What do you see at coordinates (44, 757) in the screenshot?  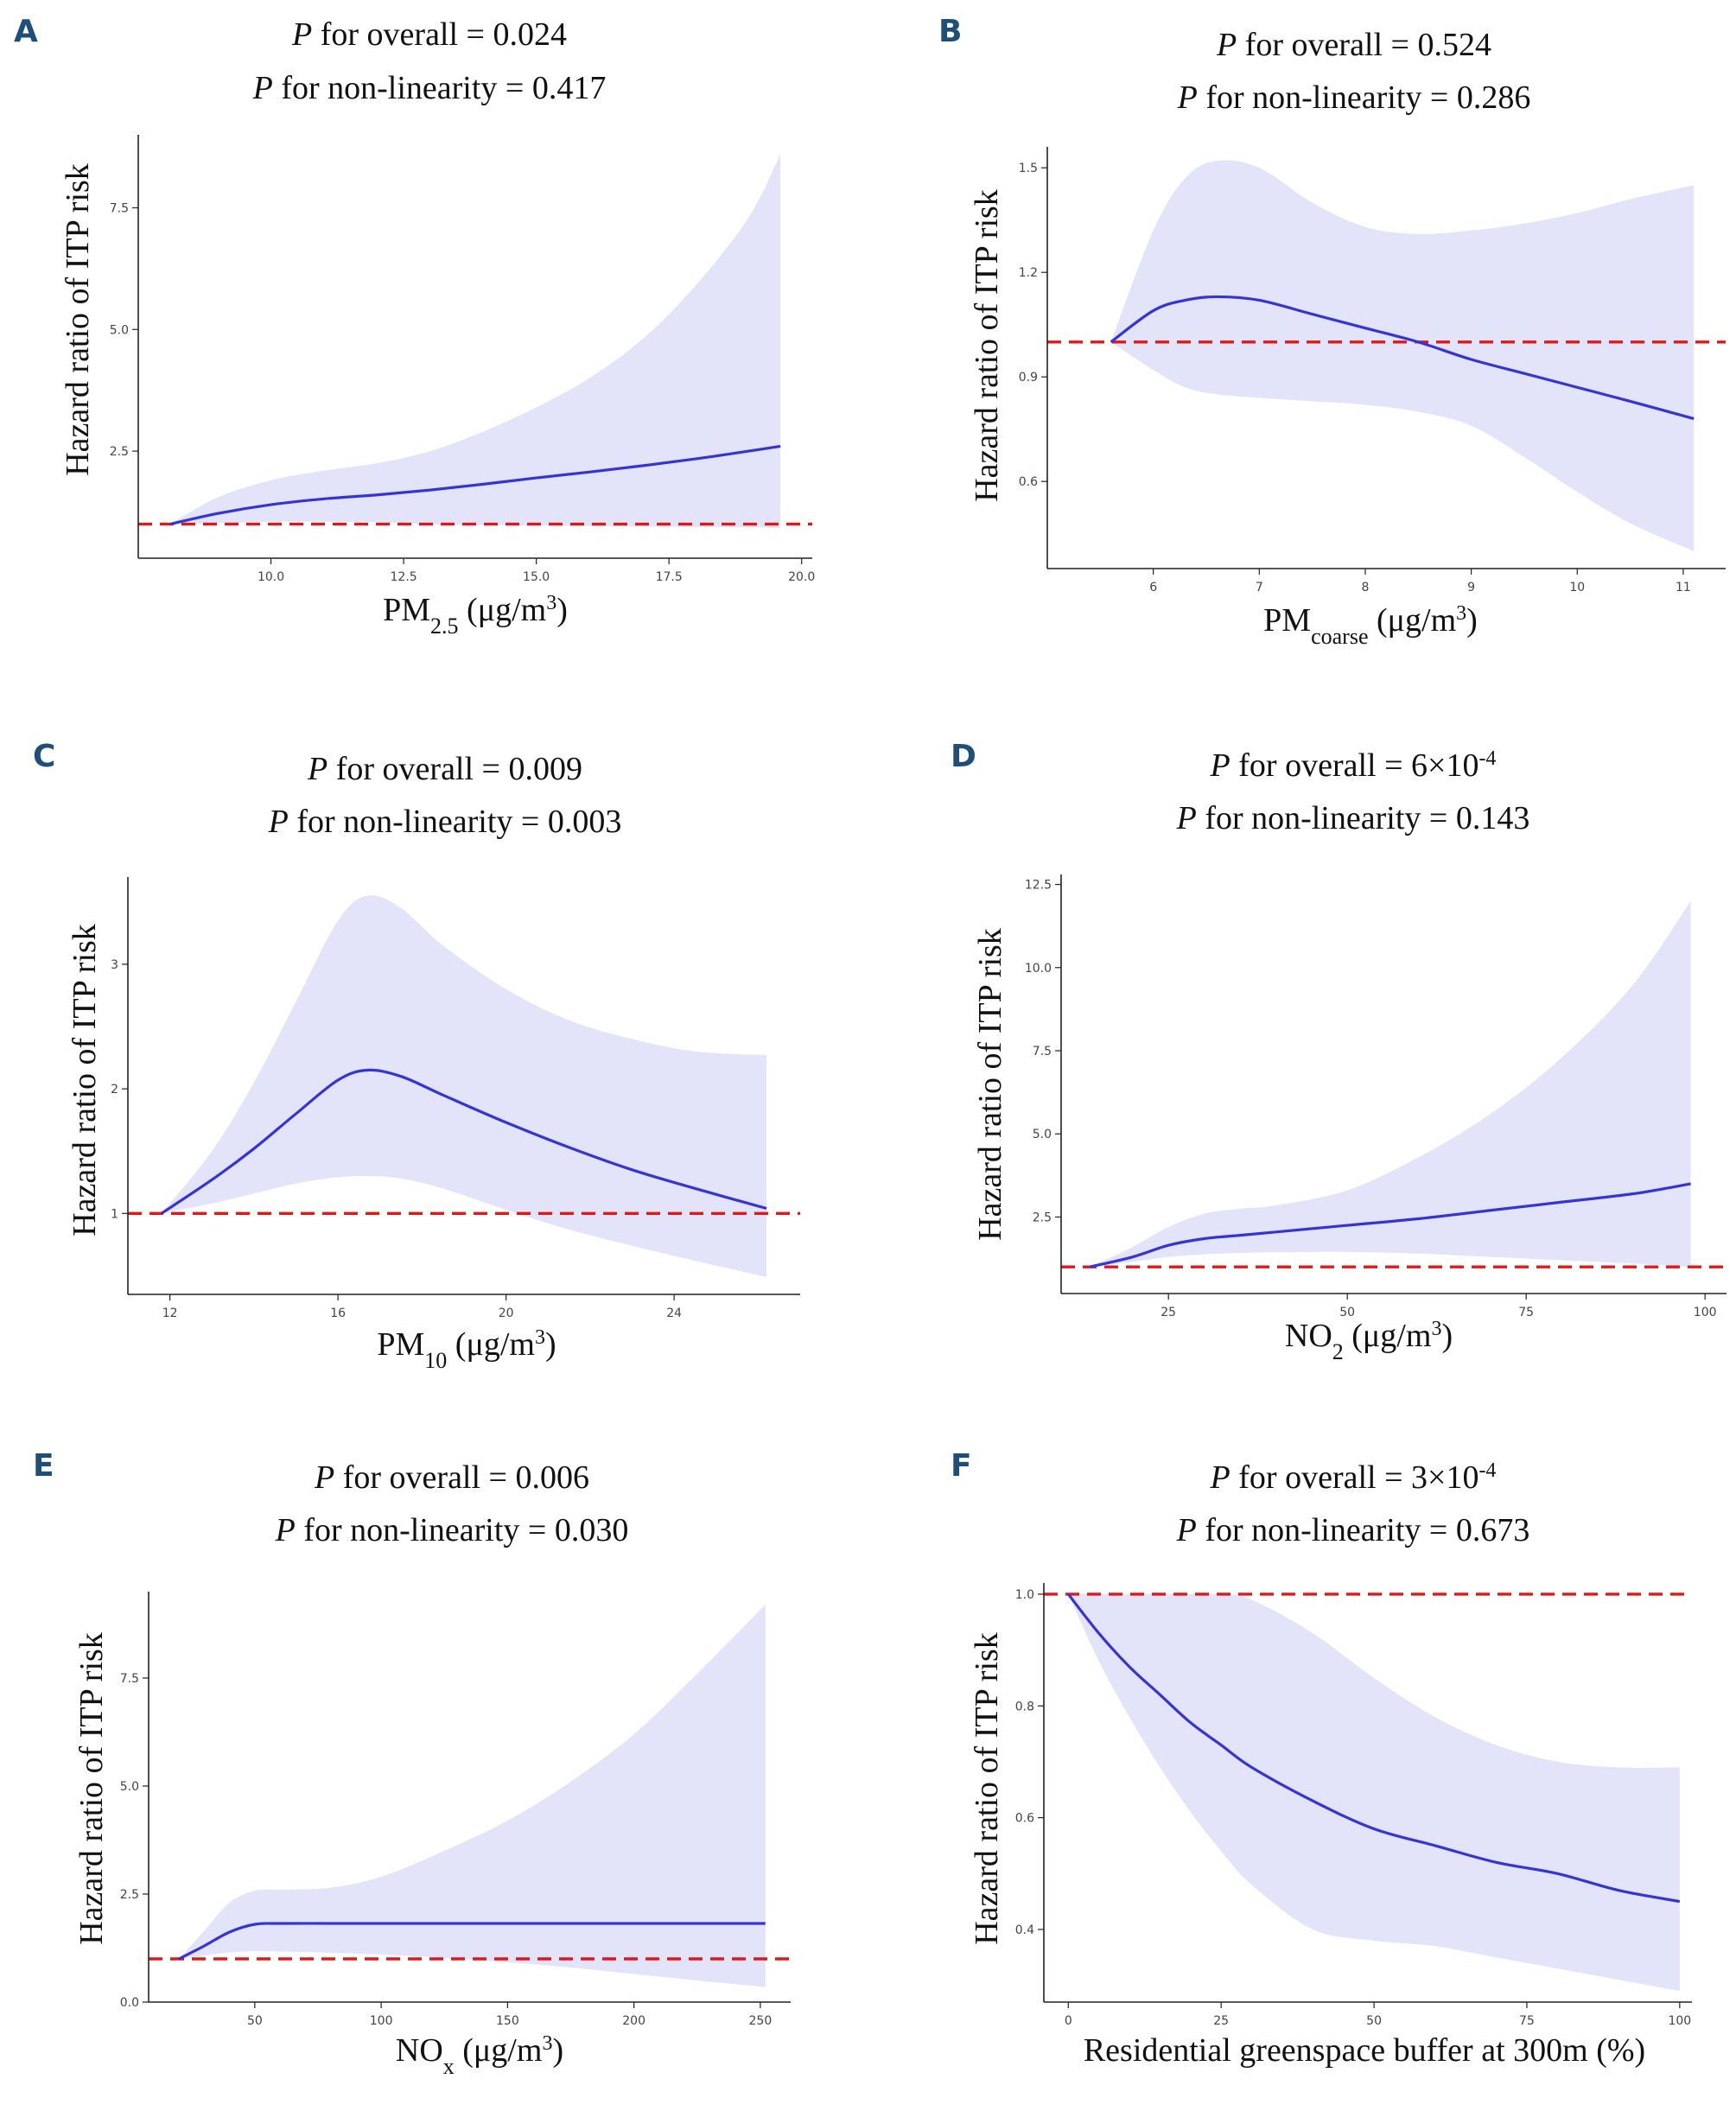 I see `panel-letter: C` at bounding box center [44, 757].